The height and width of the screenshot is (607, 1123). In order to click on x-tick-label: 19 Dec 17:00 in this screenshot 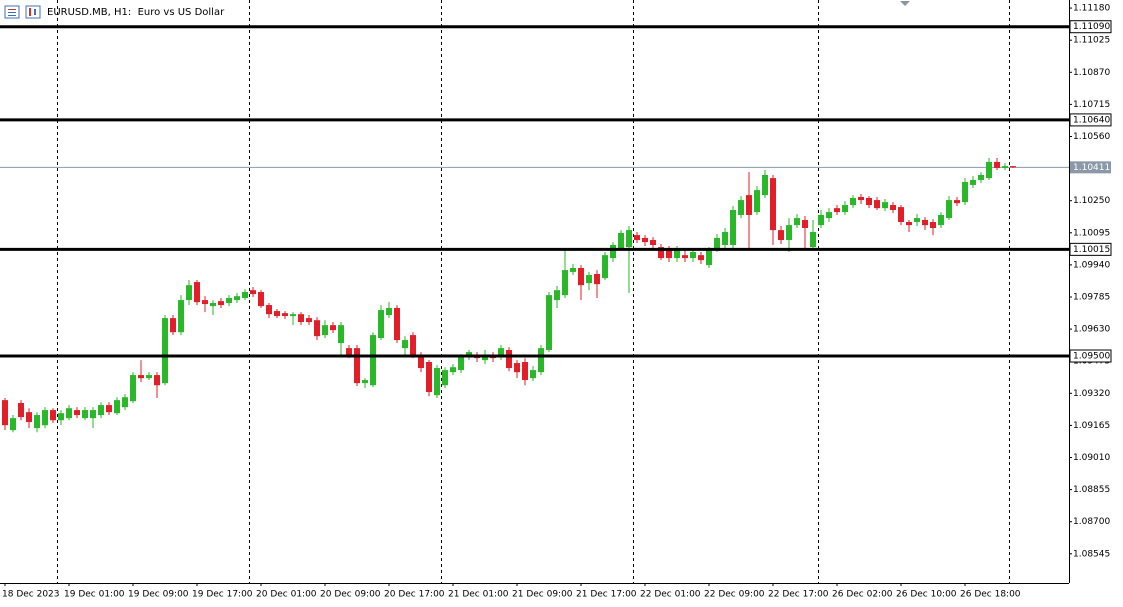, I will do `click(222, 595)`.